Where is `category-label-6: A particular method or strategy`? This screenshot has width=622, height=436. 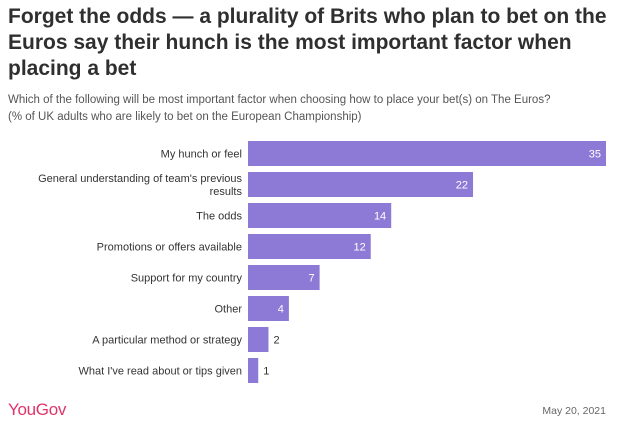 category-label-6: A particular method or strategy is located at coordinates (167, 341).